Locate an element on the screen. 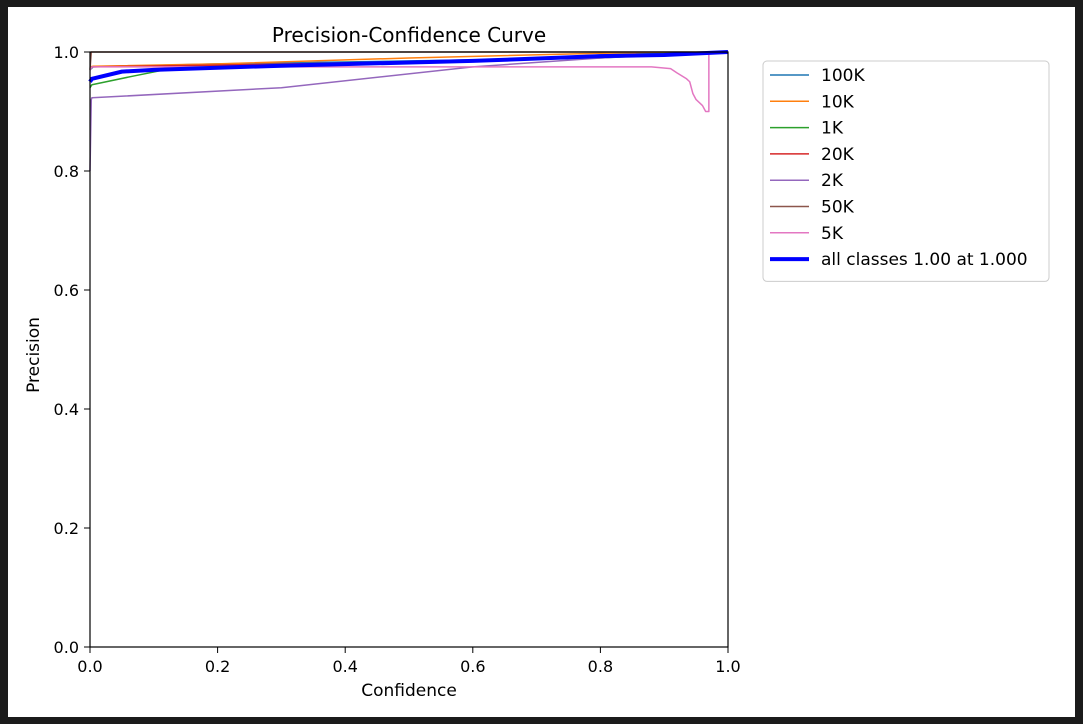 The image size is (1083, 724). y-tick-label: 0.8 is located at coordinates (66, 171).